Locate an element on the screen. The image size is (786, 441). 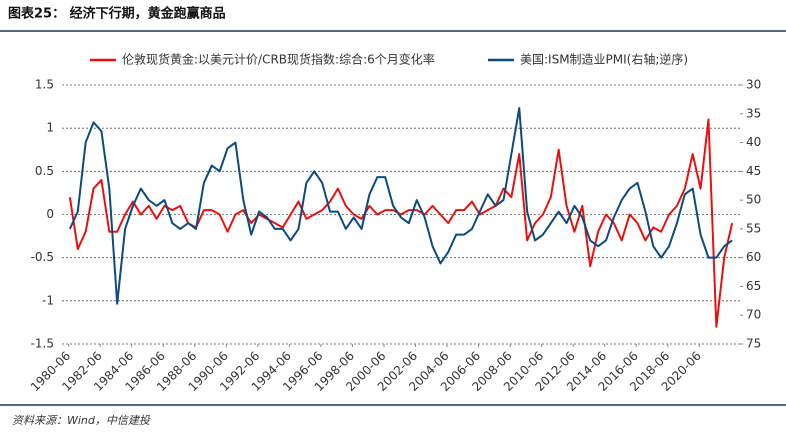
y-tick-label: 0 is located at coordinates (50, 214).